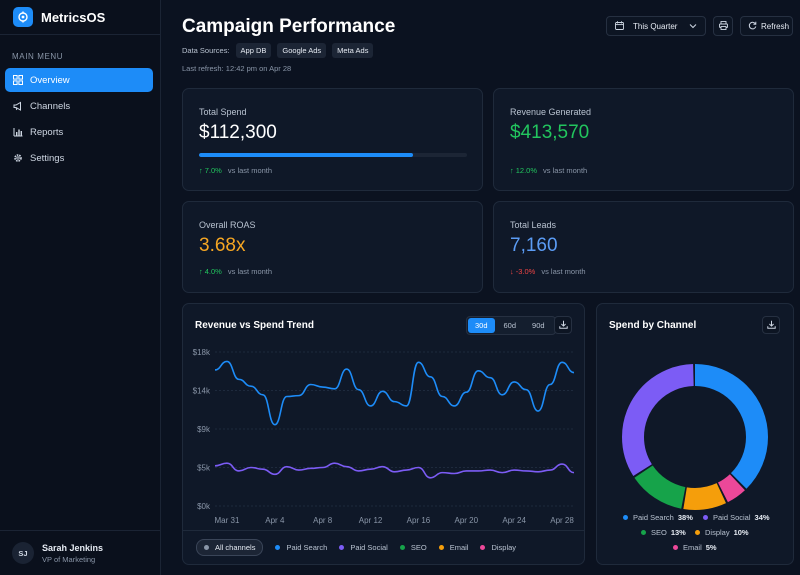  I want to click on donut-download-button, so click(771, 325).